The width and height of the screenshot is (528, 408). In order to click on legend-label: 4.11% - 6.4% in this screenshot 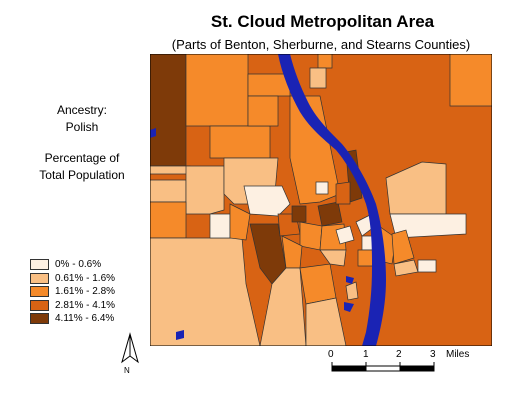, I will do `click(85, 319)`.